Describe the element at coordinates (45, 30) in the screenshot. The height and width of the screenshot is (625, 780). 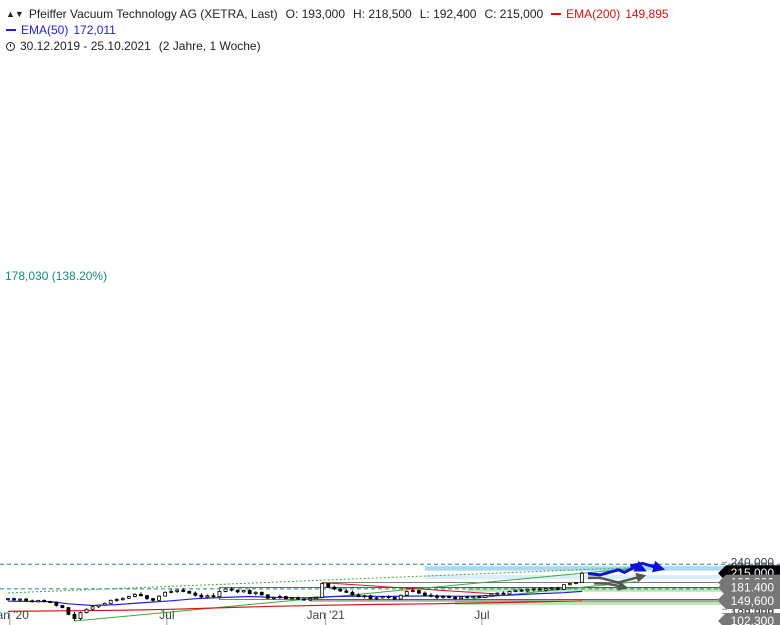
I see `ema50-label: EMA(50)` at that location.